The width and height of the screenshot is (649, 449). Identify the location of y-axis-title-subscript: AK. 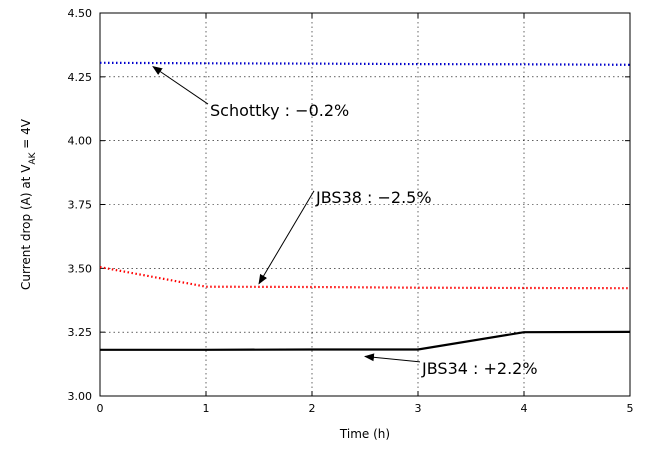
(33, 157).